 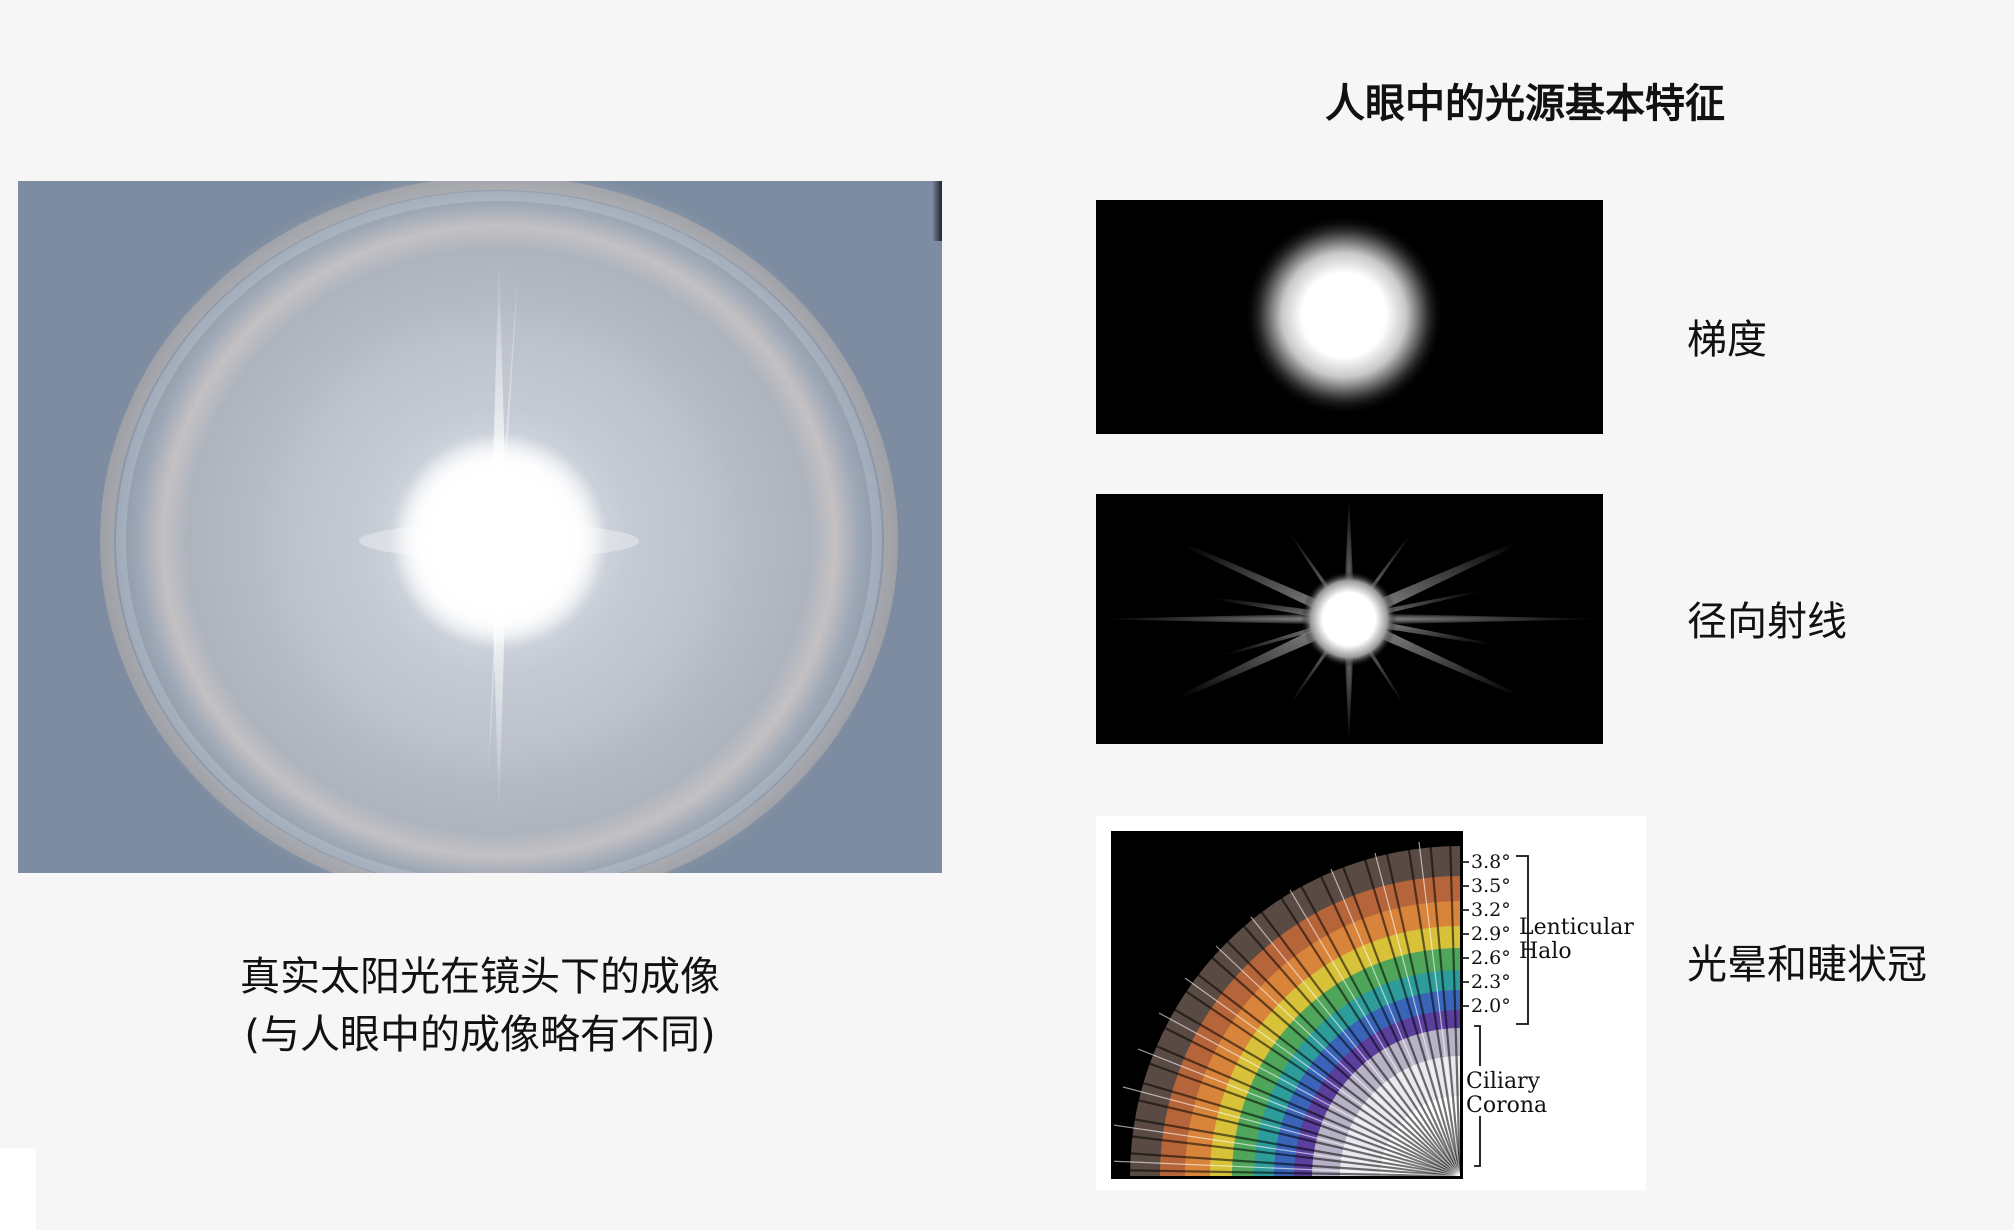 I want to click on gradient-glow-image, so click(x=1344, y=315).